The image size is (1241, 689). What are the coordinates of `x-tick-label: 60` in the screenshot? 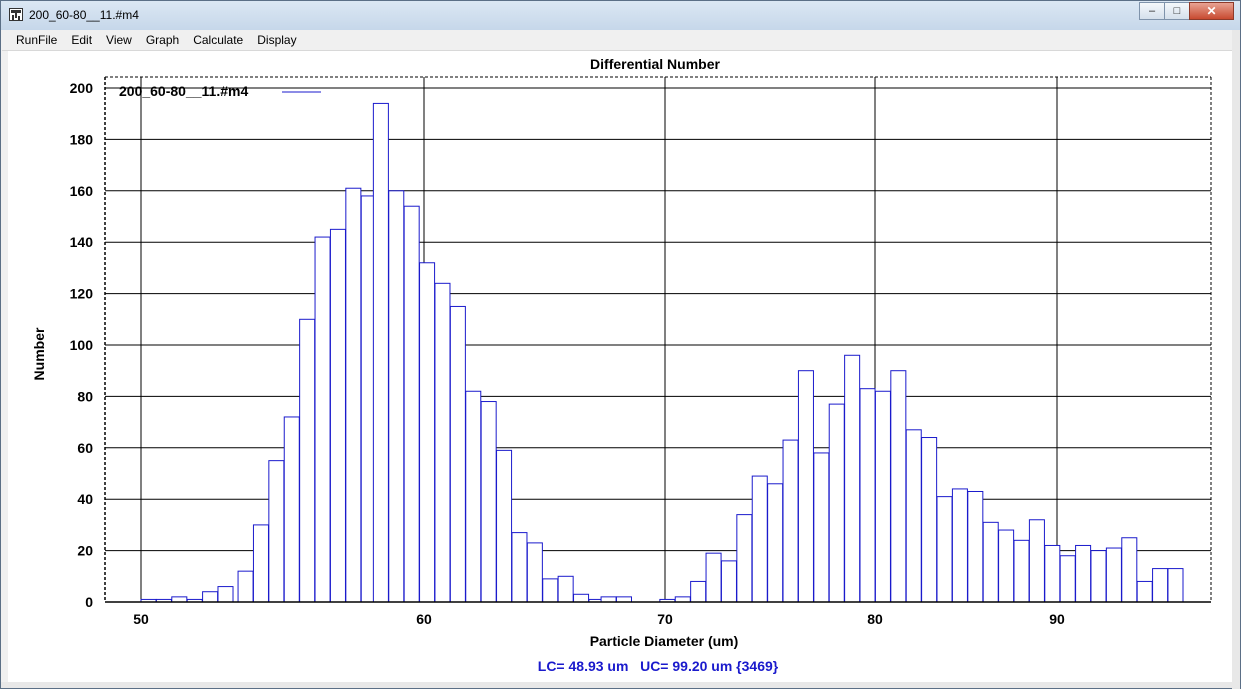 It's located at (424, 619).